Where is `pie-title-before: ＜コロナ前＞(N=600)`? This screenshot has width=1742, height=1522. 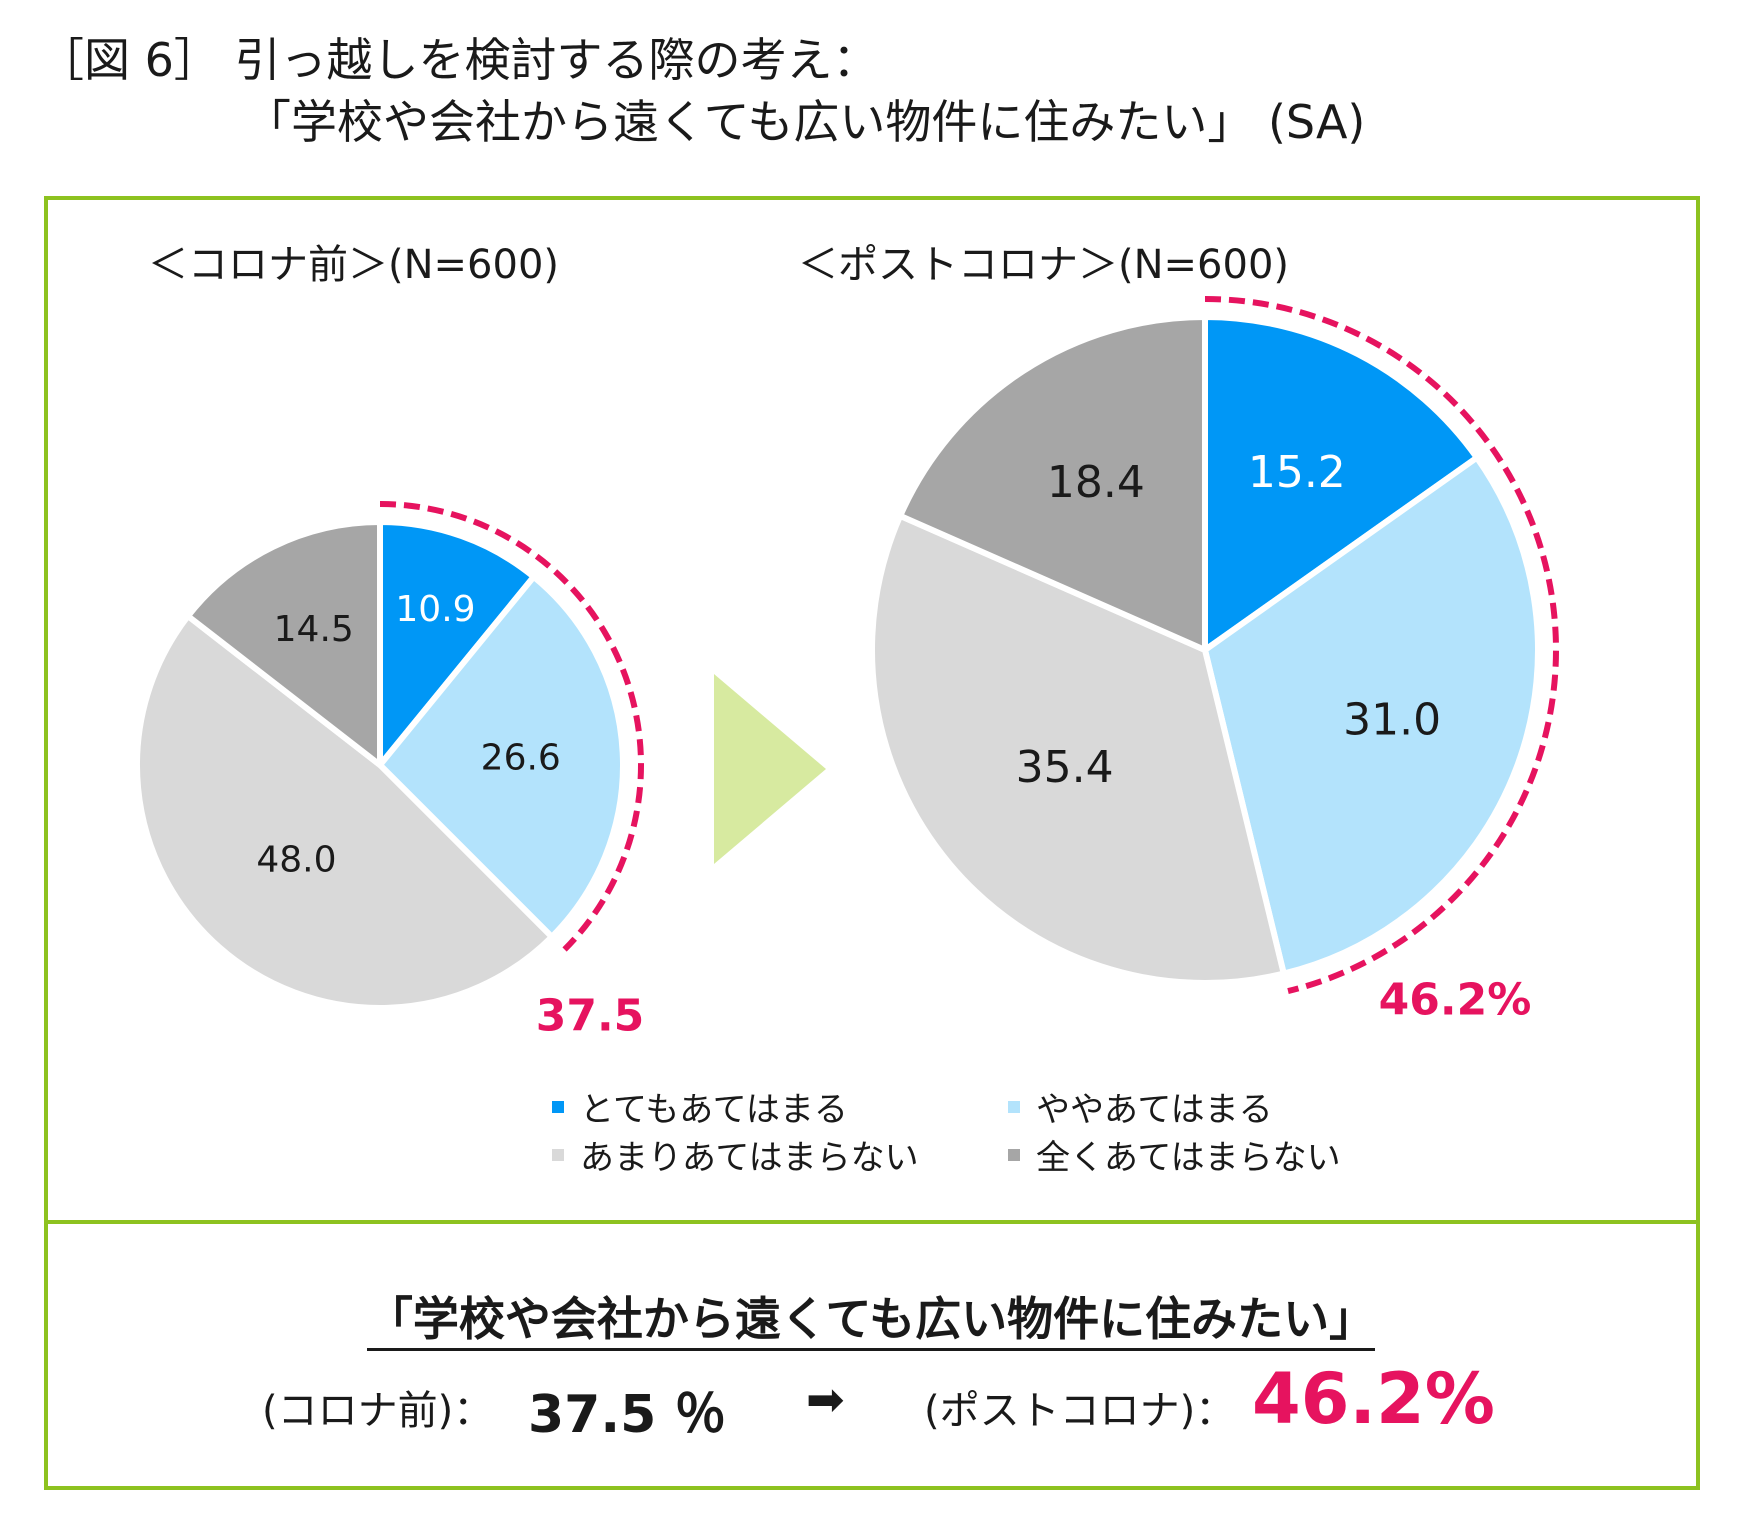
pie-title-before: ＜コロナ前＞(N=600) is located at coordinates (353, 265).